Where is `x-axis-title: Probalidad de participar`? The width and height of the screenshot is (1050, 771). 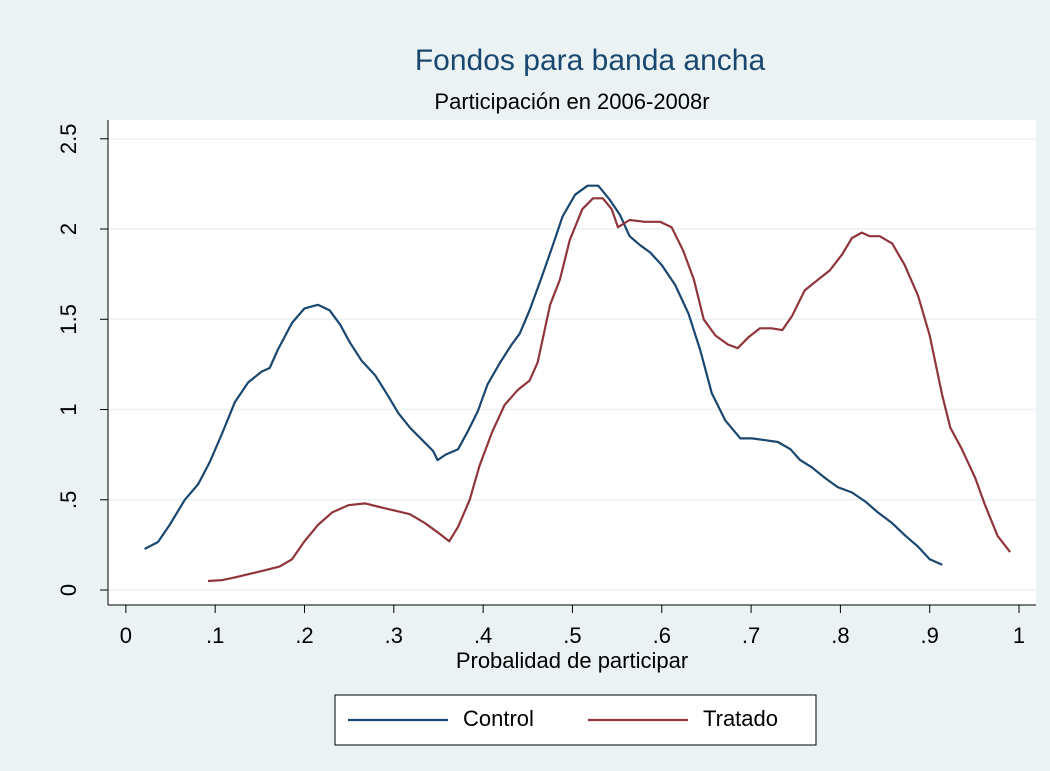
x-axis-title: Probalidad de participar is located at coordinates (572, 660).